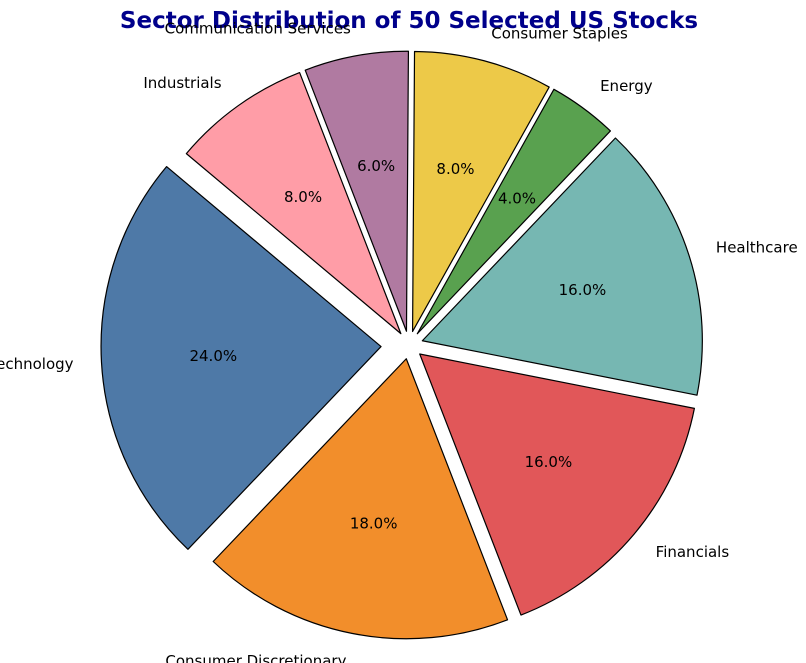 The height and width of the screenshot is (663, 806). Describe the element at coordinates (258, 28) in the screenshot. I see `pie-category-label-communication-services: Communication Services` at that location.